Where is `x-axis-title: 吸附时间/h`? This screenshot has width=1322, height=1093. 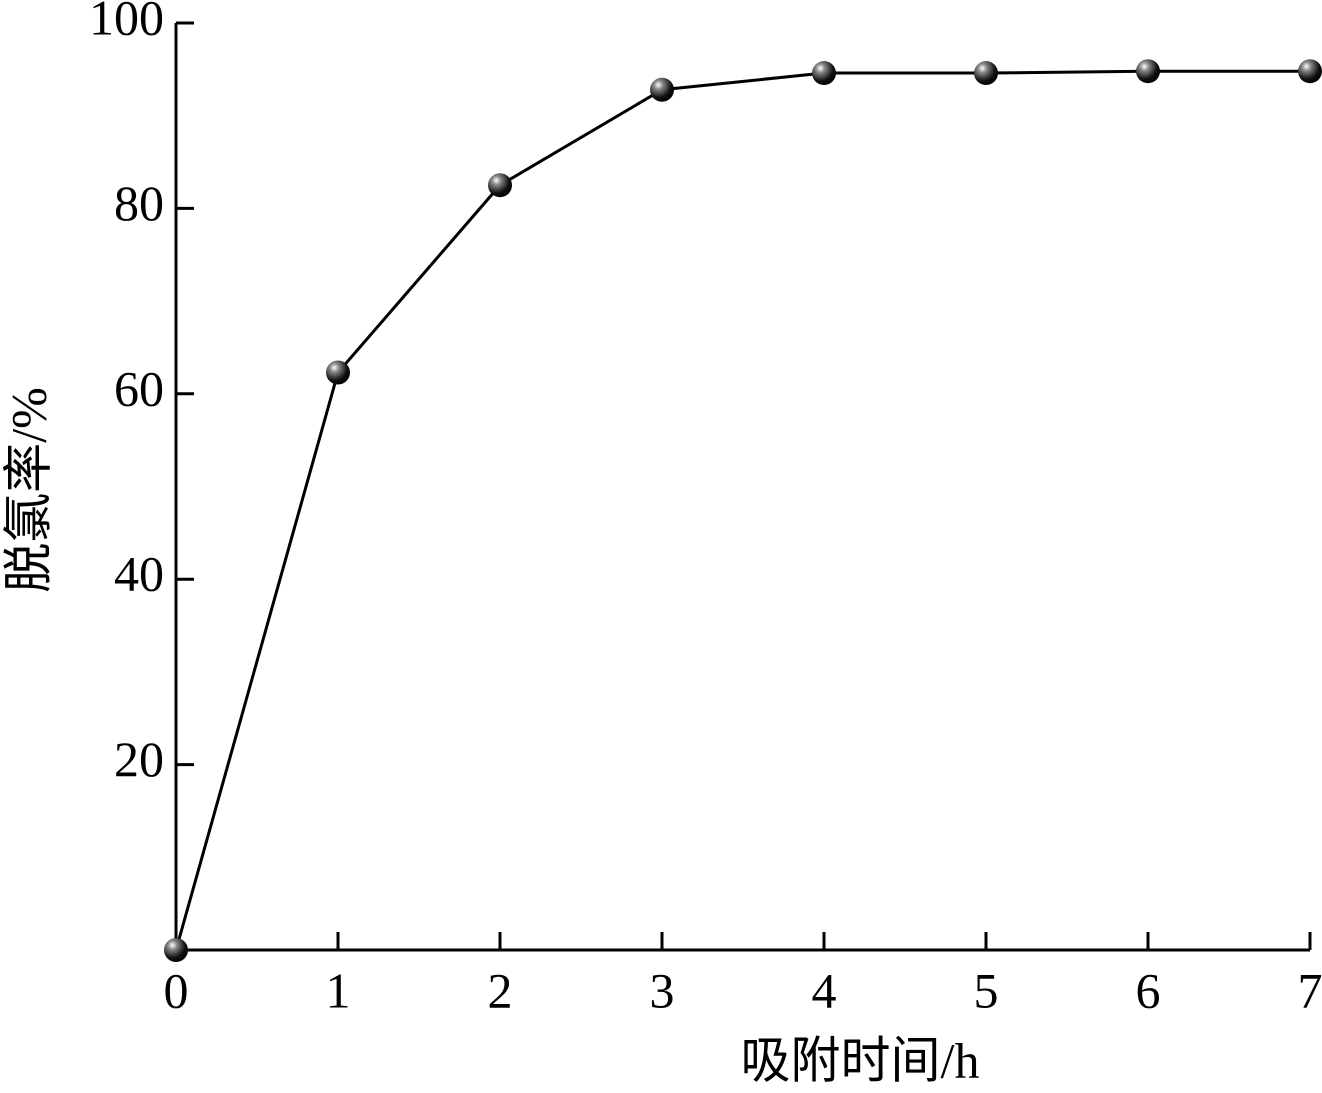
x-axis-title: 吸附时间/h is located at coordinates (860, 1060).